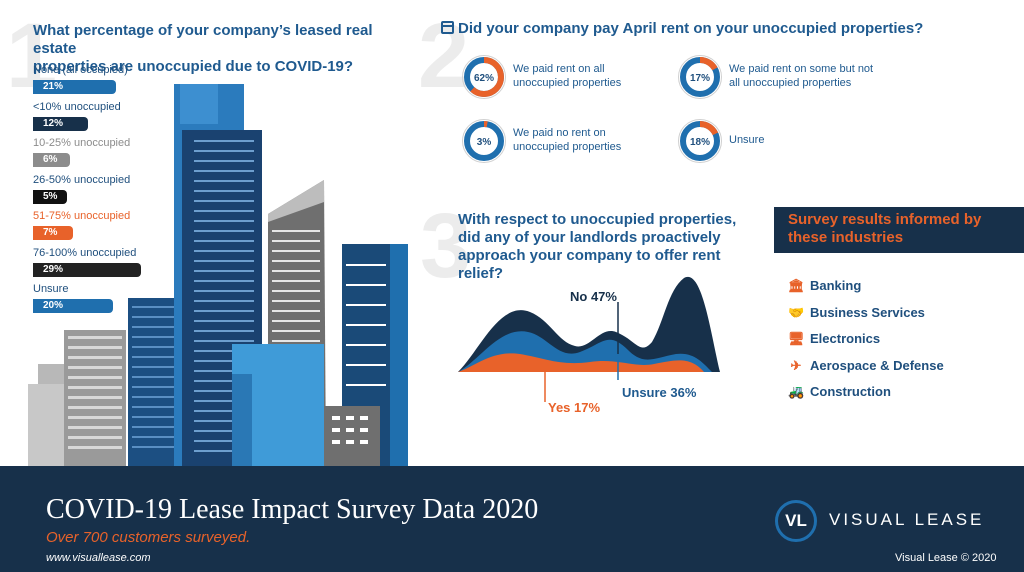 The image size is (1024, 572). I want to click on donut-label: Unsure, so click(746, 140).